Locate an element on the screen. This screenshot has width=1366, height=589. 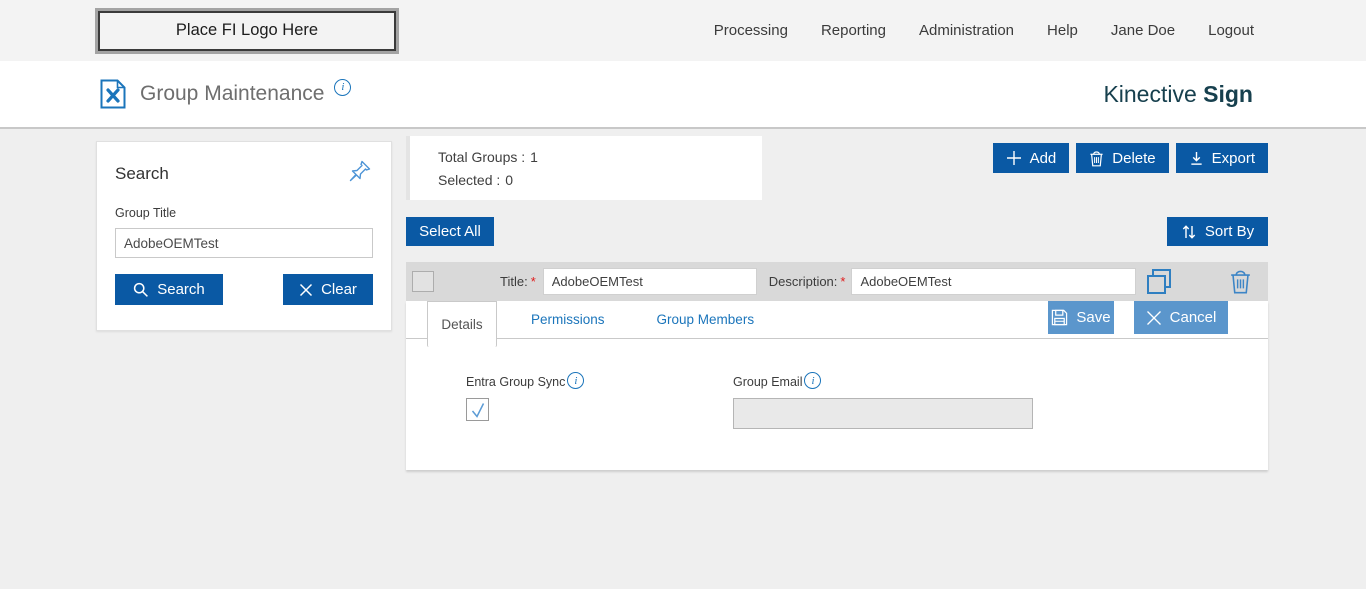
group-row: Title:* Description:* is located at coordinates (837, 281).